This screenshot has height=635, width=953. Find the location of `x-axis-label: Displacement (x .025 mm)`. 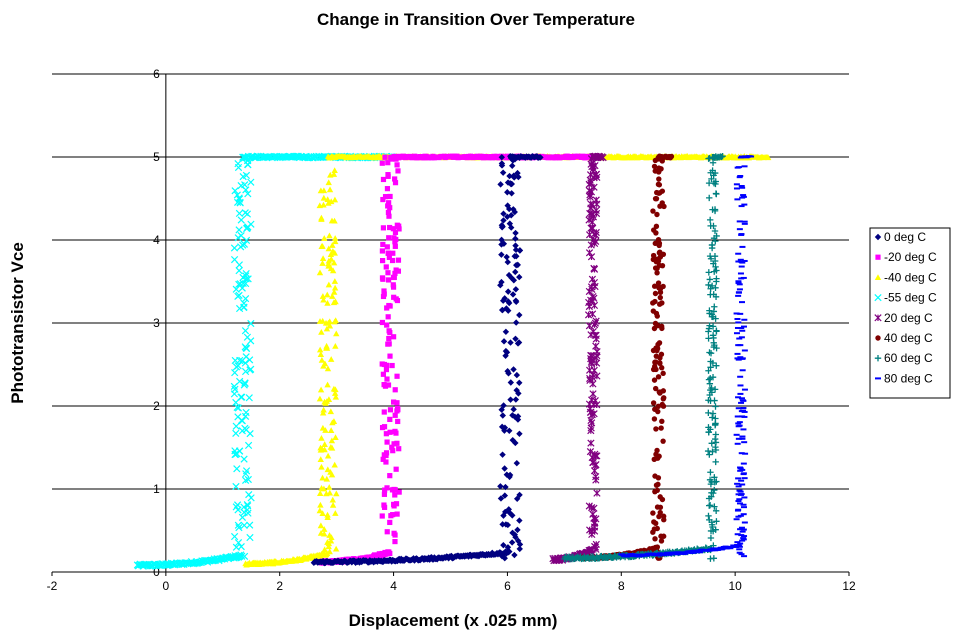

x-axis-label: Displacement (x .025 mm) is located at coordinates (453, 620).